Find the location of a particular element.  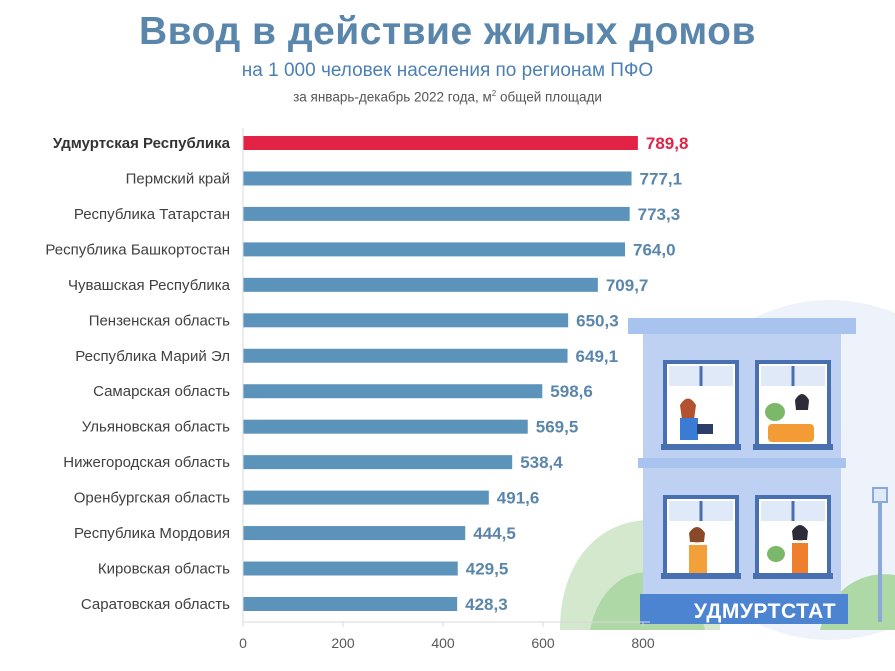

window-bottom-right is located at coordinates (793, 537).